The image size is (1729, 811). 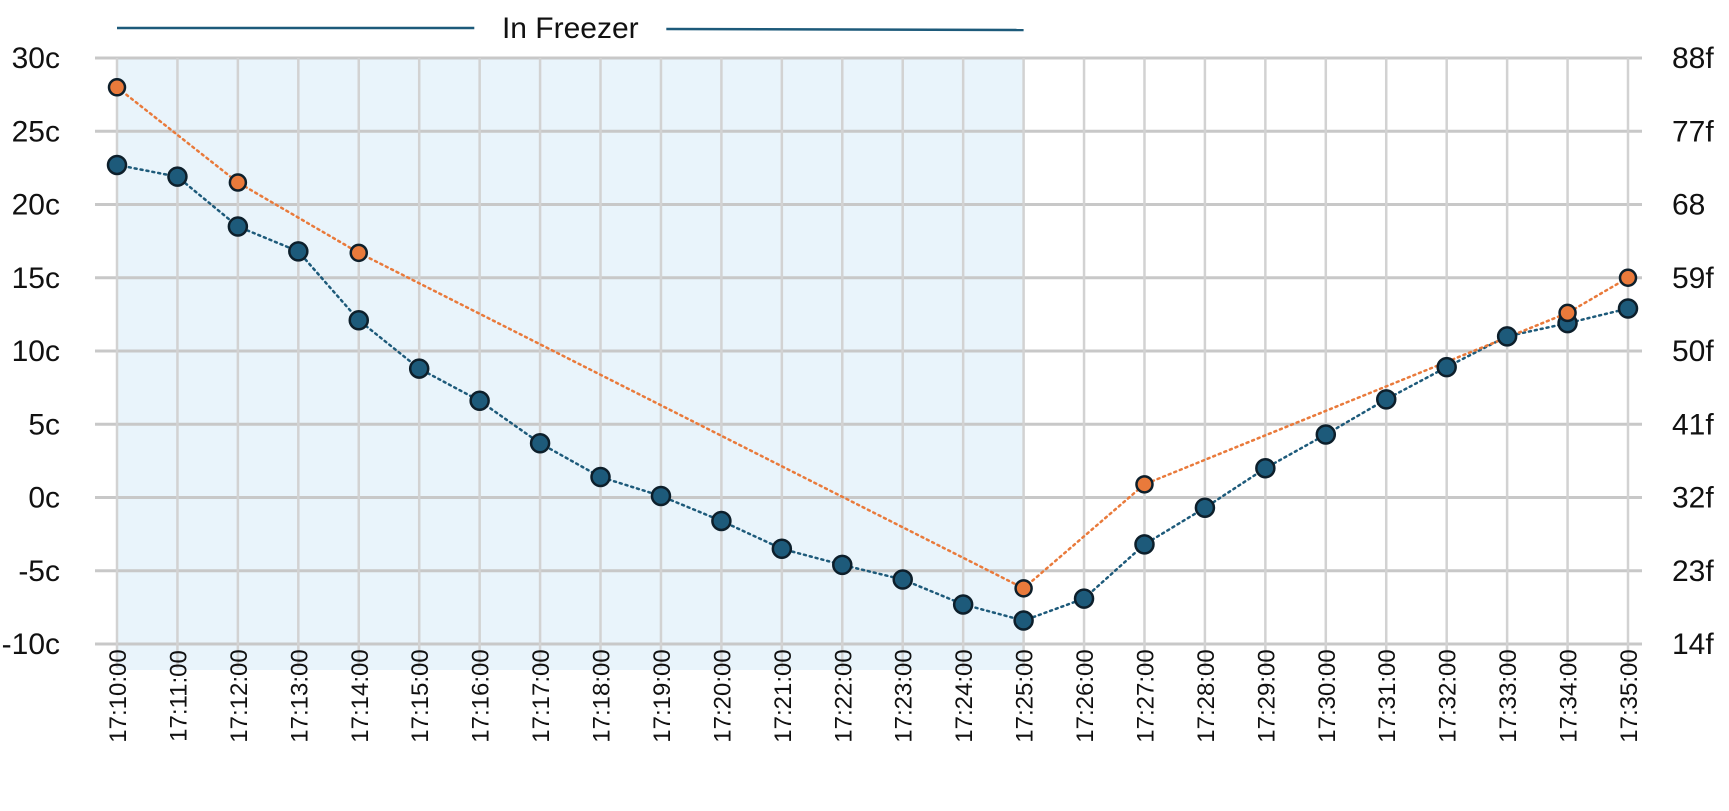 What do you see at coordinates (1693, 424) in the screenshot?
I see `y-right-tick-label: 41f` at bounding box center [1693, 424].